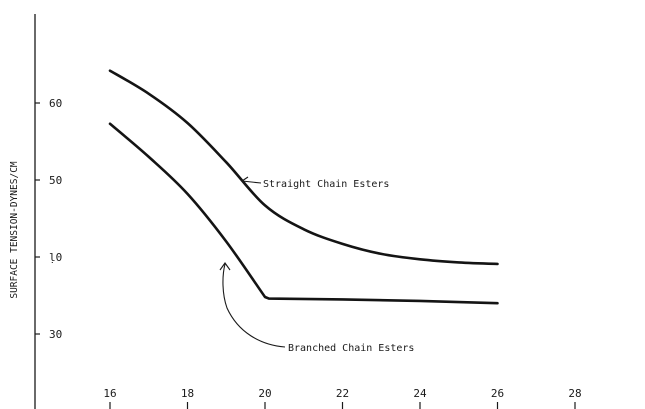 This screenshot has height=409, width=645. What do you see at coordinates (342, 393) in the screenshot?
I see `x-tick-label-22: 22` at bounding box center [342, 393].